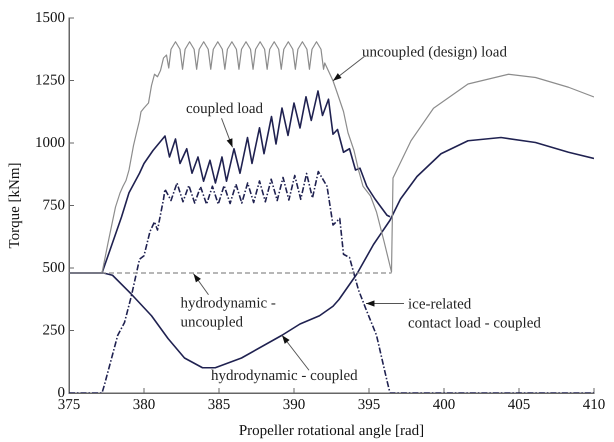 This screenshot has height=442, width=614. Describe the element at coordinates (53, 268) in the screenshot. I see `y-tick-label: 500` at that location.